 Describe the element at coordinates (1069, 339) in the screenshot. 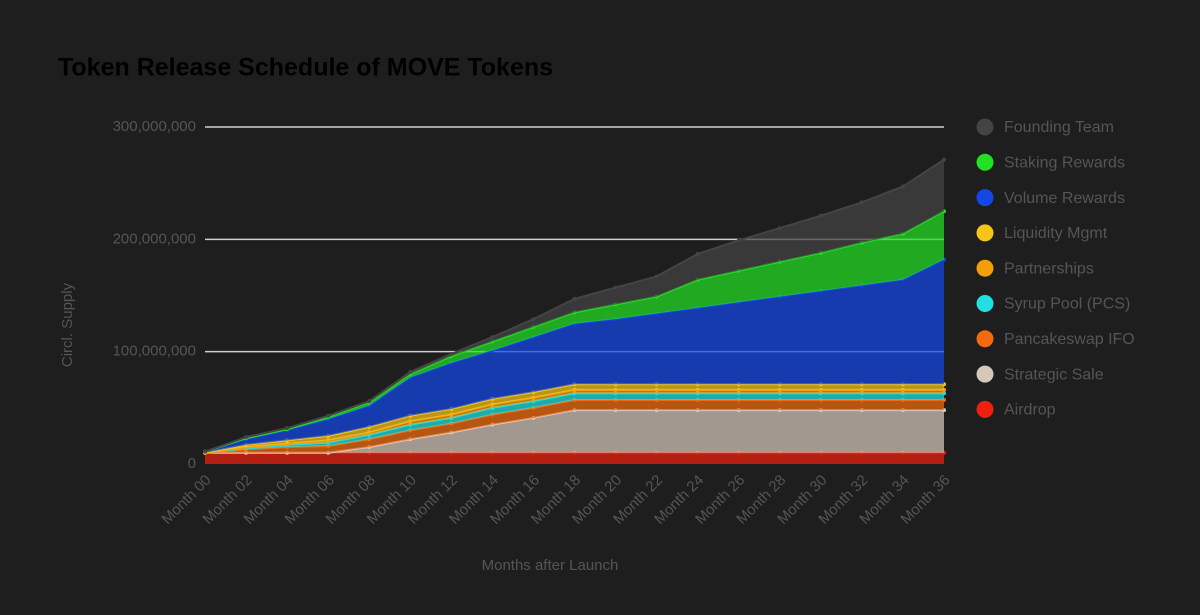

I see `legend-label: Pancakeswap IFO` at that location.